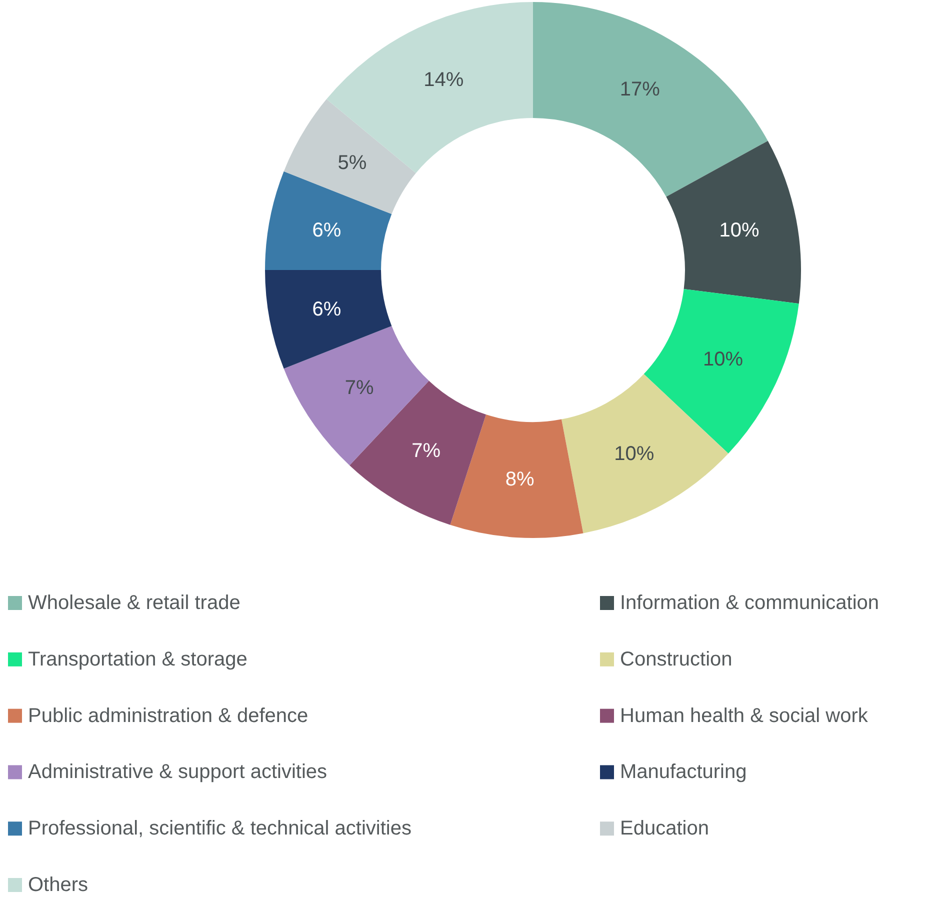 The width and height of the screenshot is (925, 899). Describe the element at coordinates (134, 603) in the screenshot. I see `legend-label: Wholesale & retail trade` at that location.